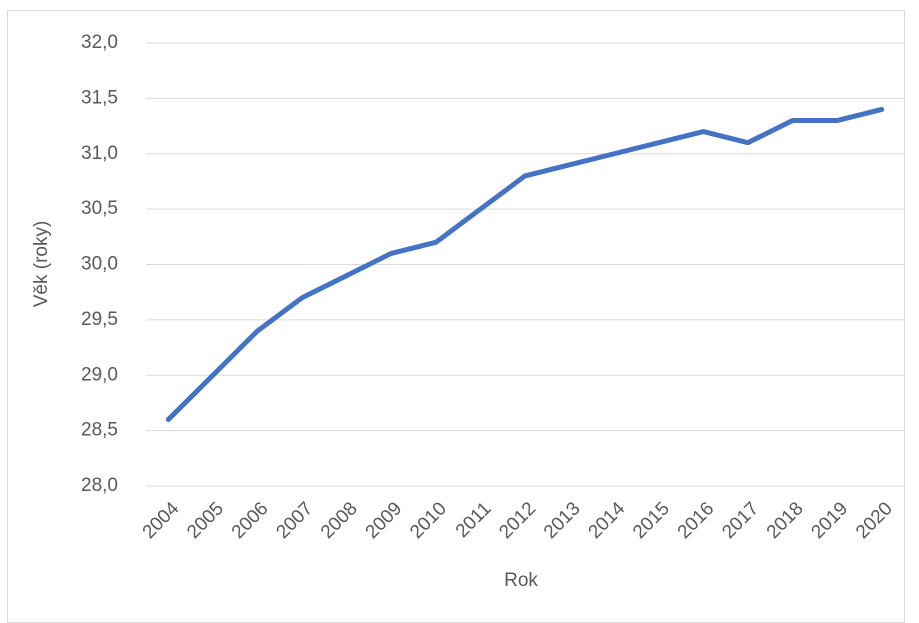 The image size is (919, 623). I want to click on y-tick-label: 28,0, so click(99, 485).